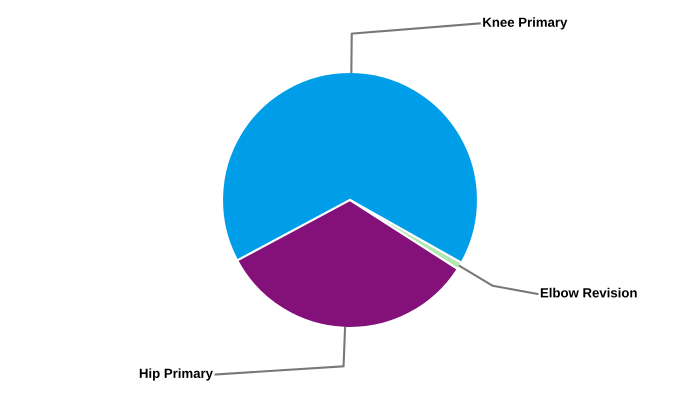 This screenshot has height=400, width=700. What do you see at coordinates (588, 293) in the screenshot?
I see `slice-label: Elbow Revision` at bounding box center [588, 293].